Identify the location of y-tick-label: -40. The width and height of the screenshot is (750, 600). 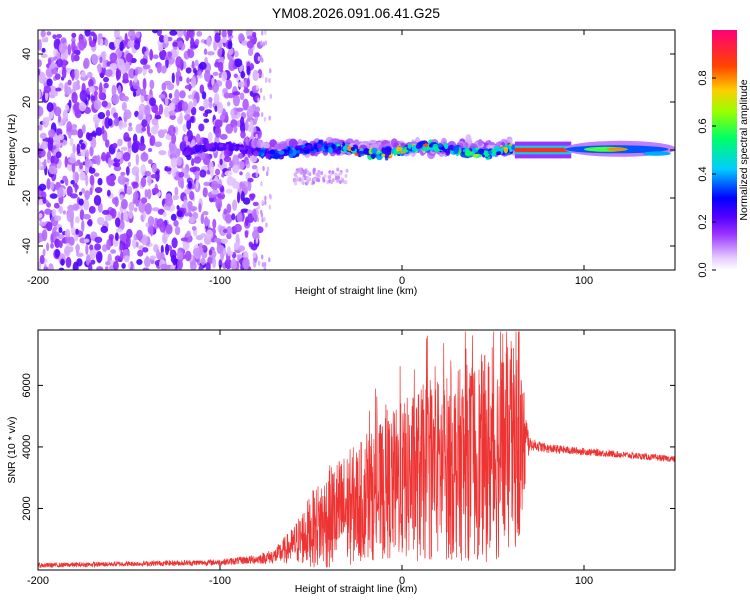
(27, 246).